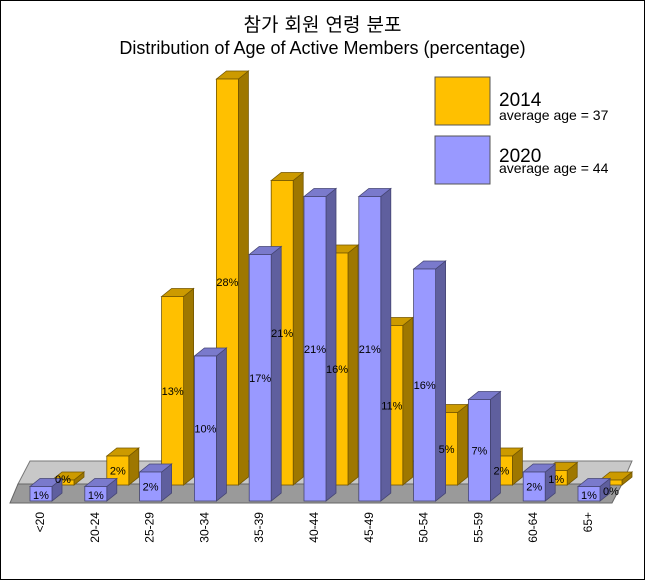  What do you see at coordinates (447, 450) in the screenshot?
I see `data-label-2014-7: 5%` at bounding box center [447, 450].